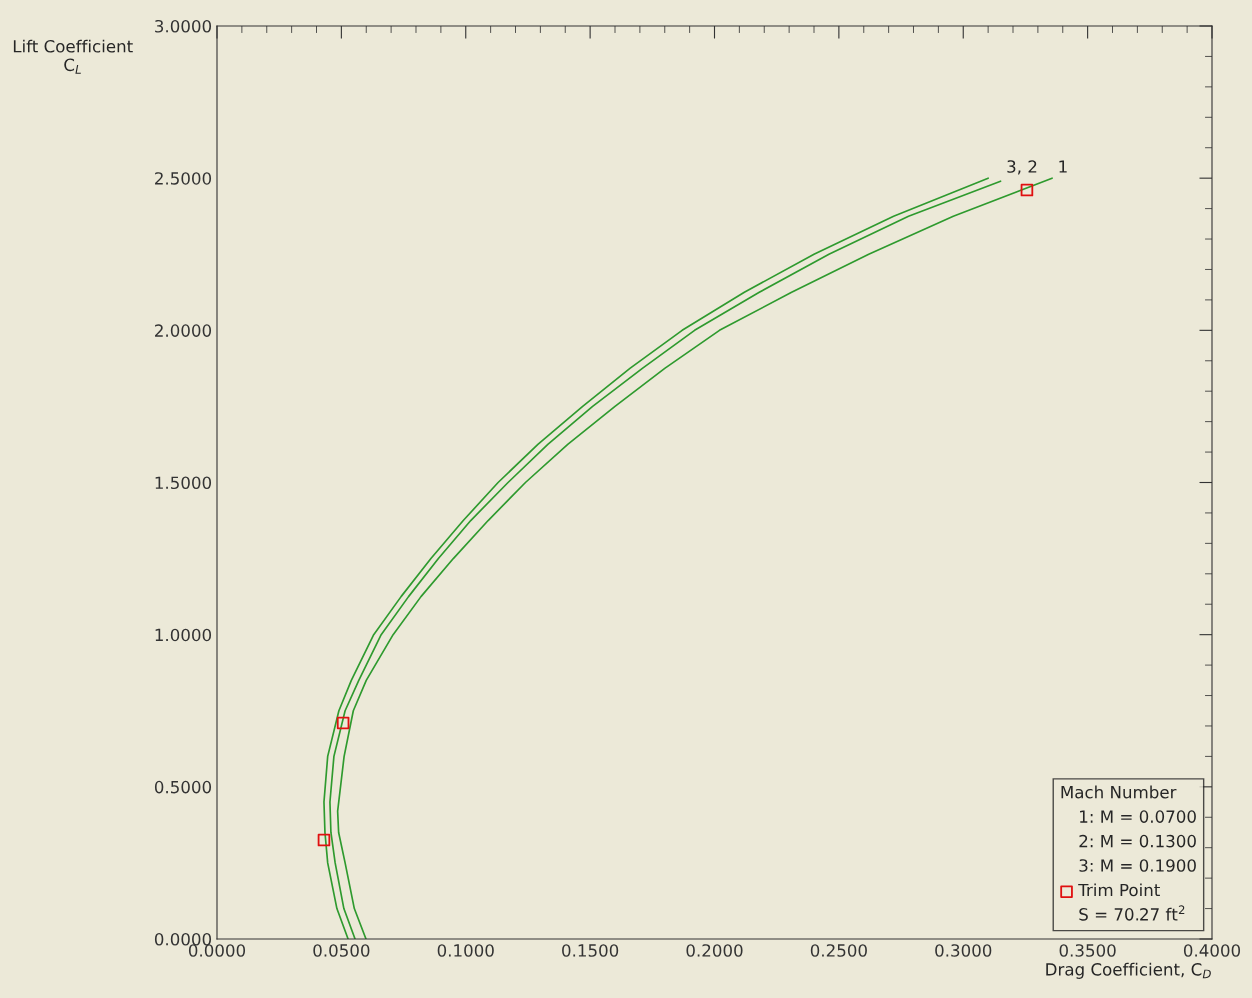 The height and width of the screenshot is (998, 1252). Describe the element at coordinates (1119, 792) in the screenshot. I see `legend-title: Mach Number` at that location.